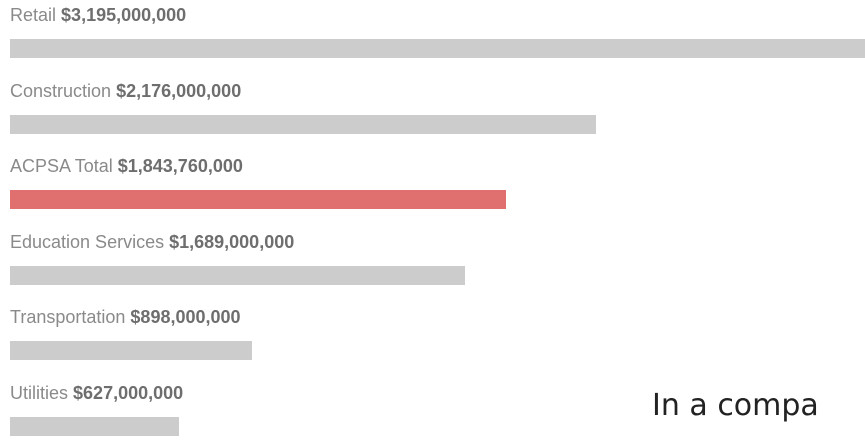 The width and height of the screenshot is (865, 444). Describe the element at coordinates (61, 166) in the screenshot. I see `category-label: ACPSA Total` at that location.